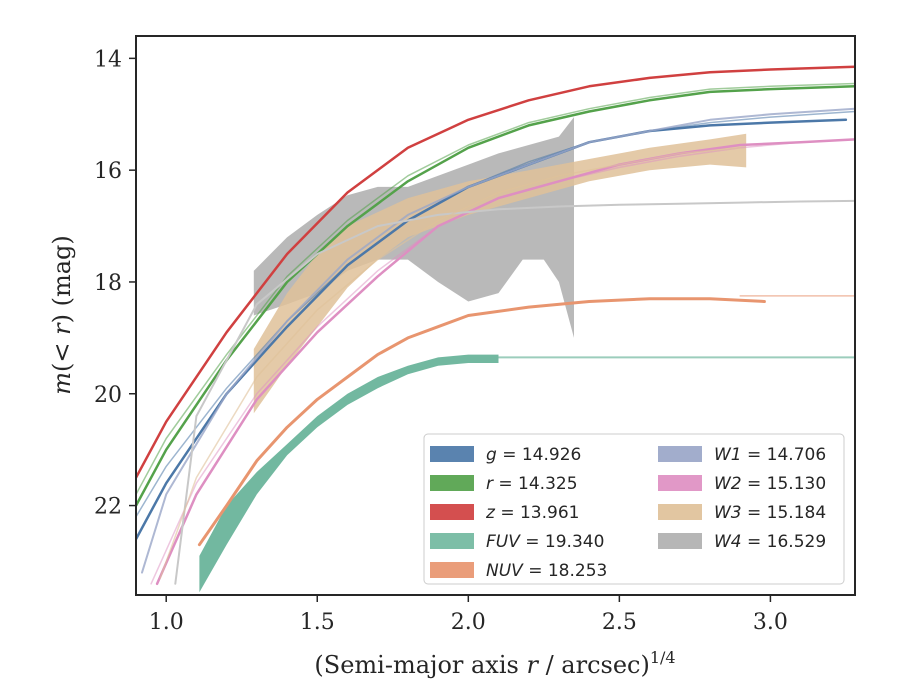  Describe the element at coordinates (452, 512) in the screenshot. I see `legend-swatch-z` at that location.